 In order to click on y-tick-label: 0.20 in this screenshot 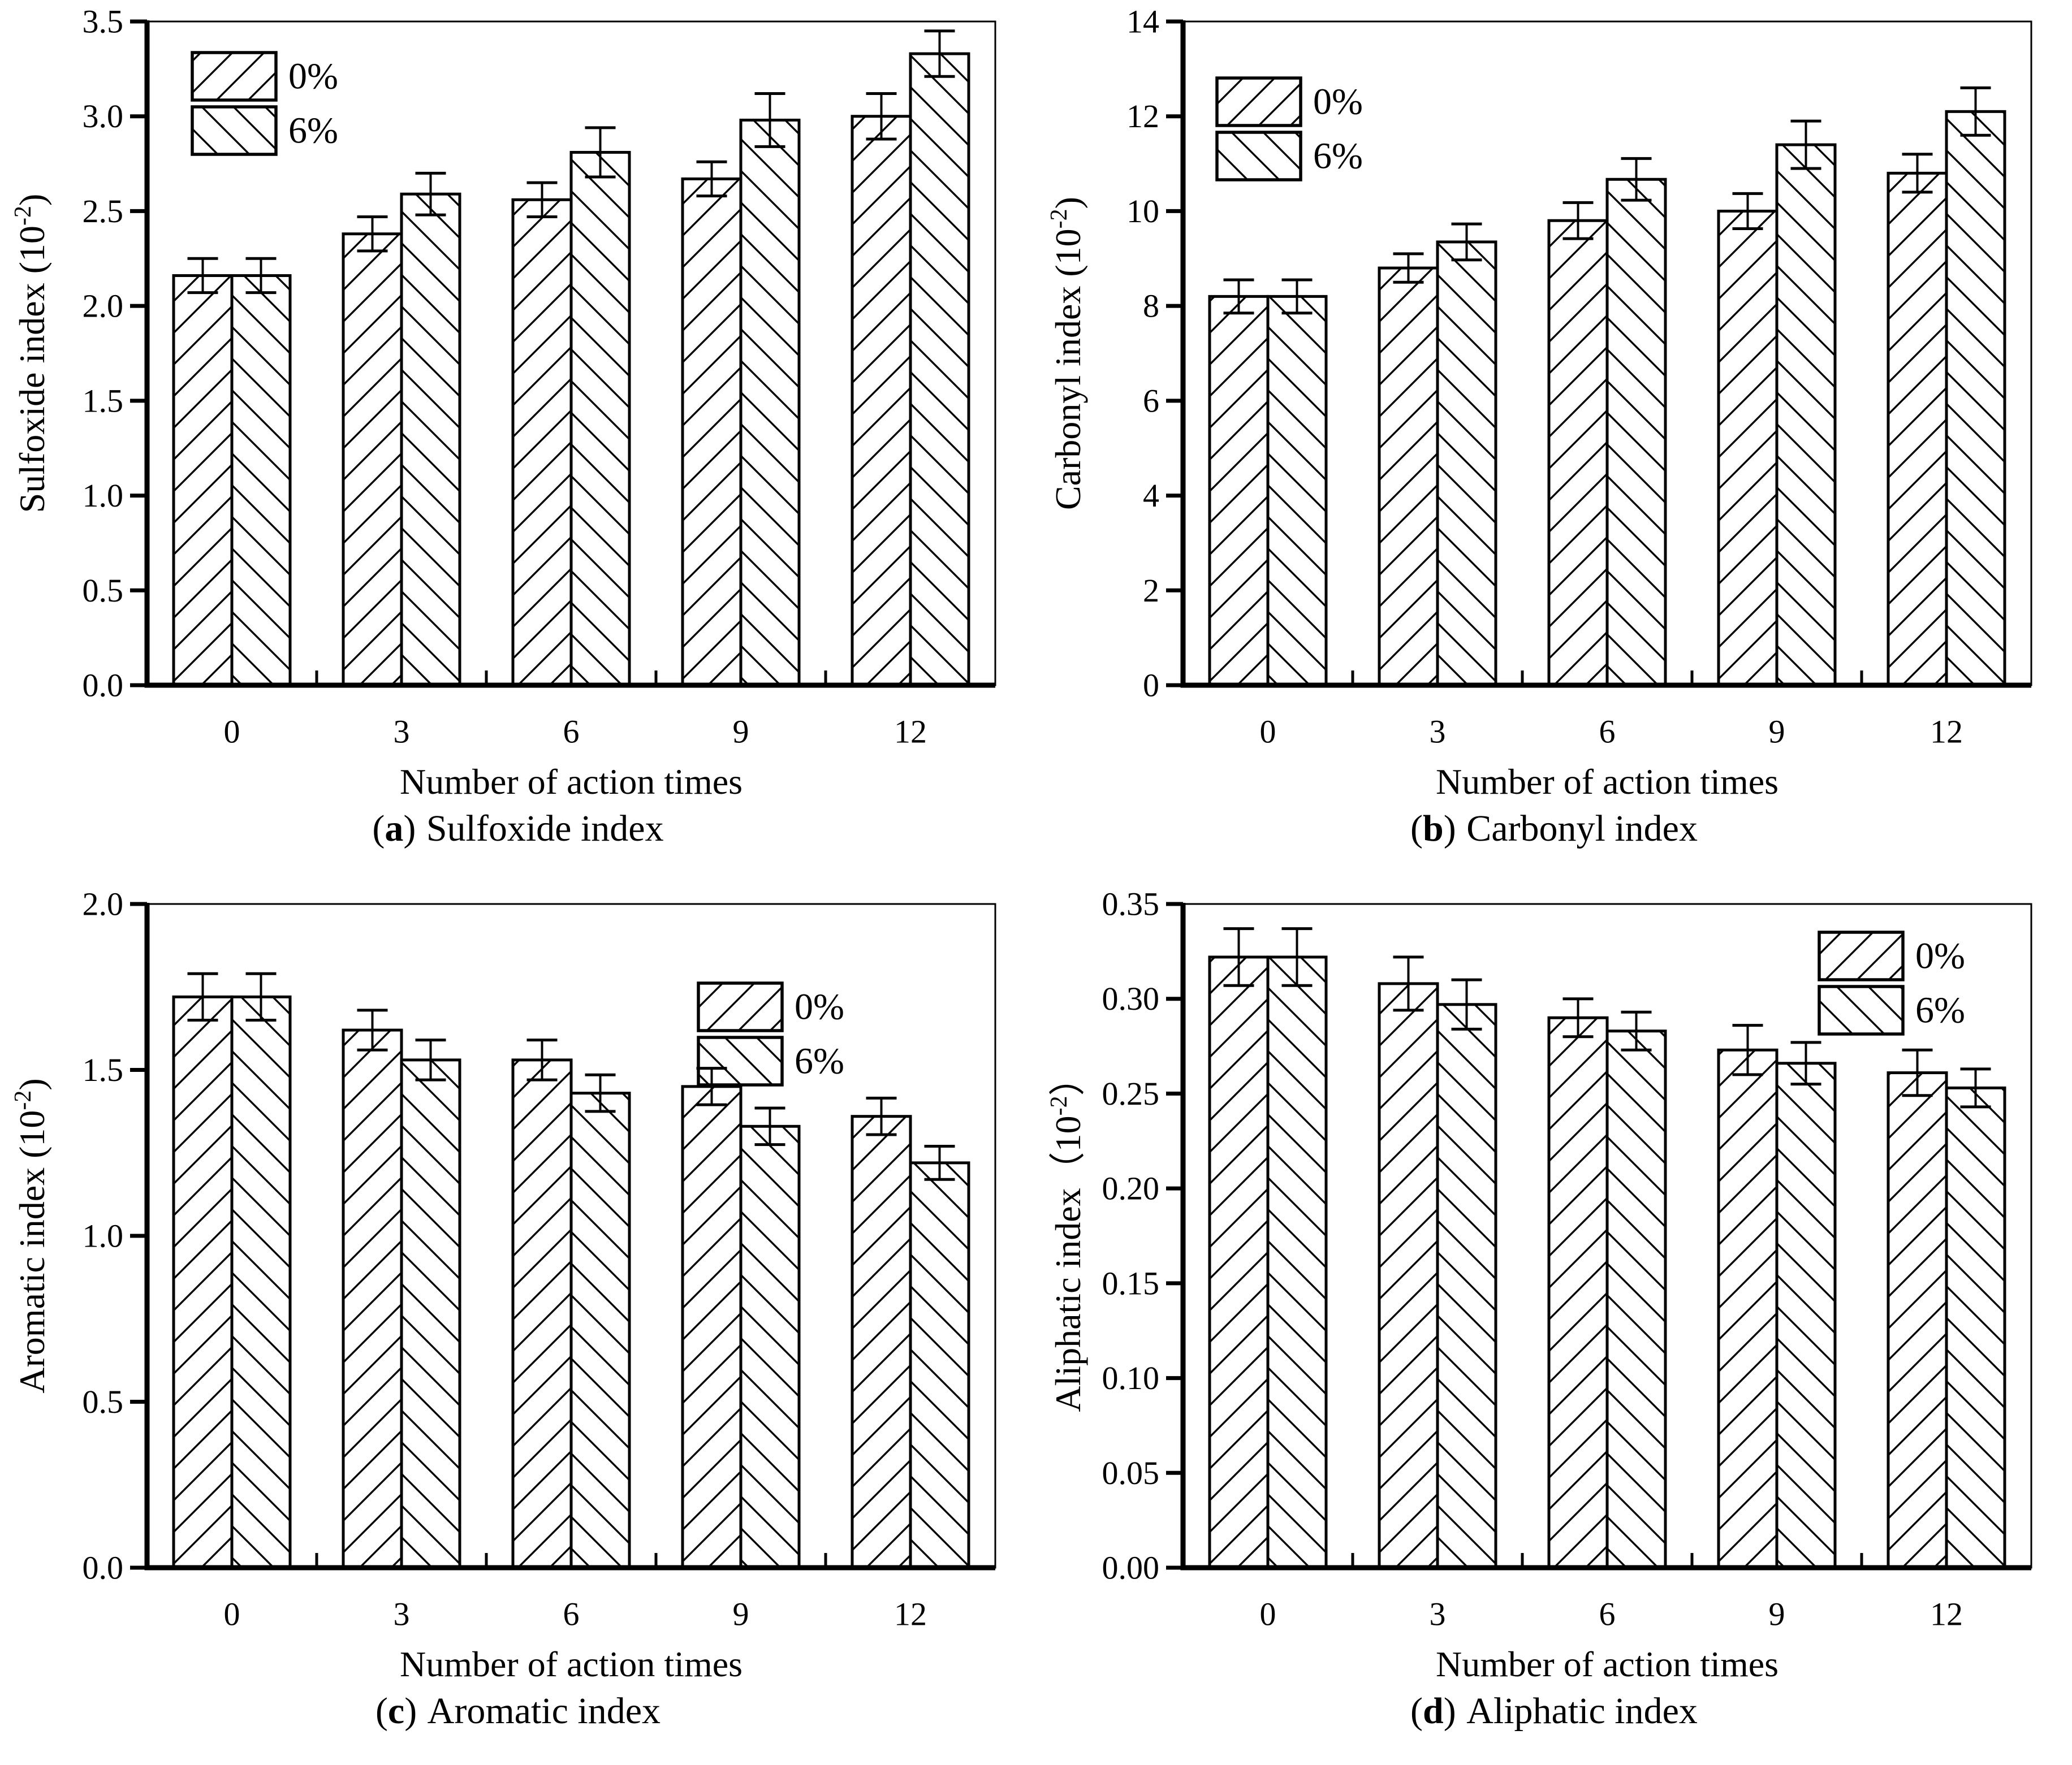, I will do `click(1131, 1188)`.